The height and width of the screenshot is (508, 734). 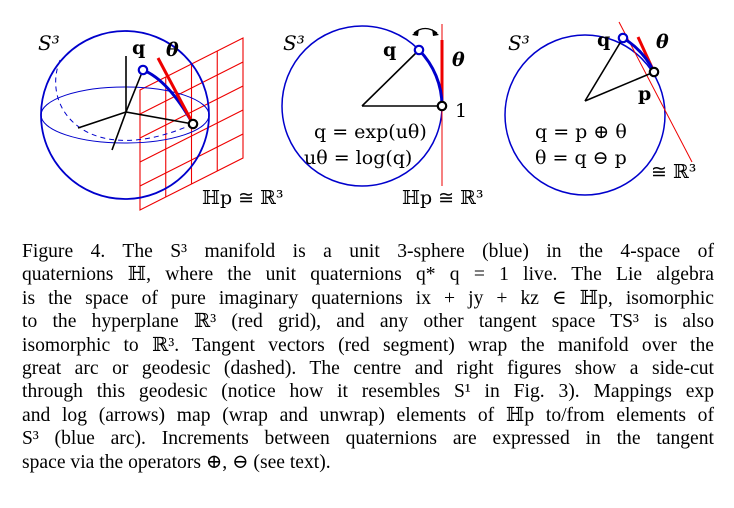 I want to click on geodesic-dashed, so click(x=124, y=100).